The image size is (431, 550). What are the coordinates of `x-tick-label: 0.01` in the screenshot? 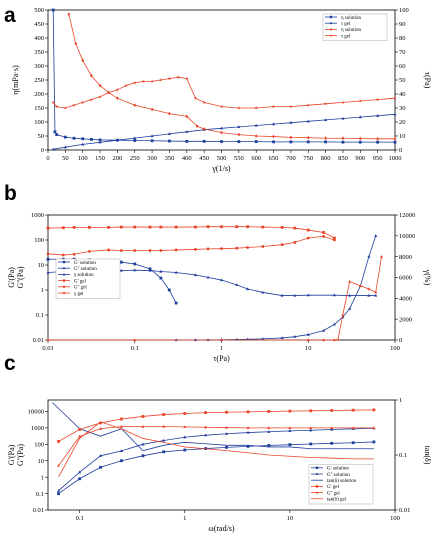 It's located at (47, 348).